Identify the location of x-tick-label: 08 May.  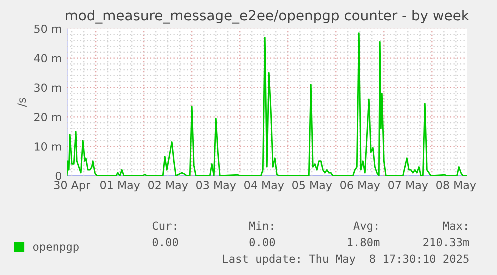
(456, 186).